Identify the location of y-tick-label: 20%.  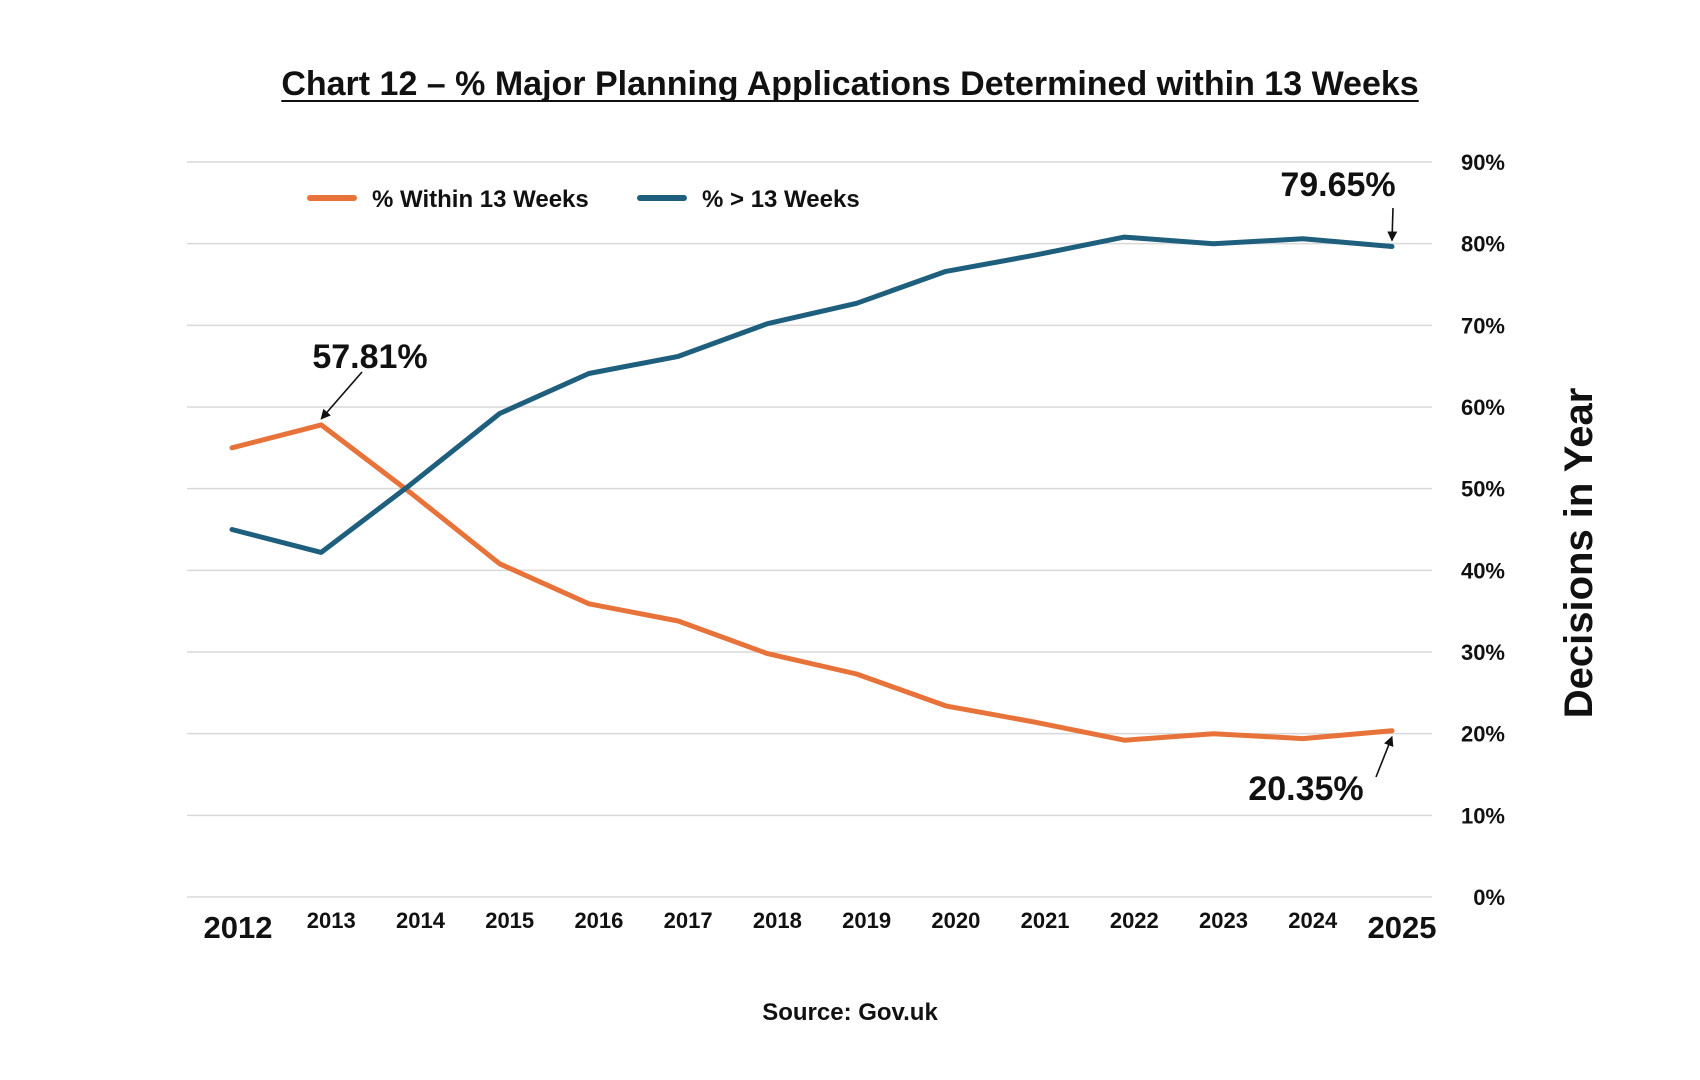
(1483, 734).